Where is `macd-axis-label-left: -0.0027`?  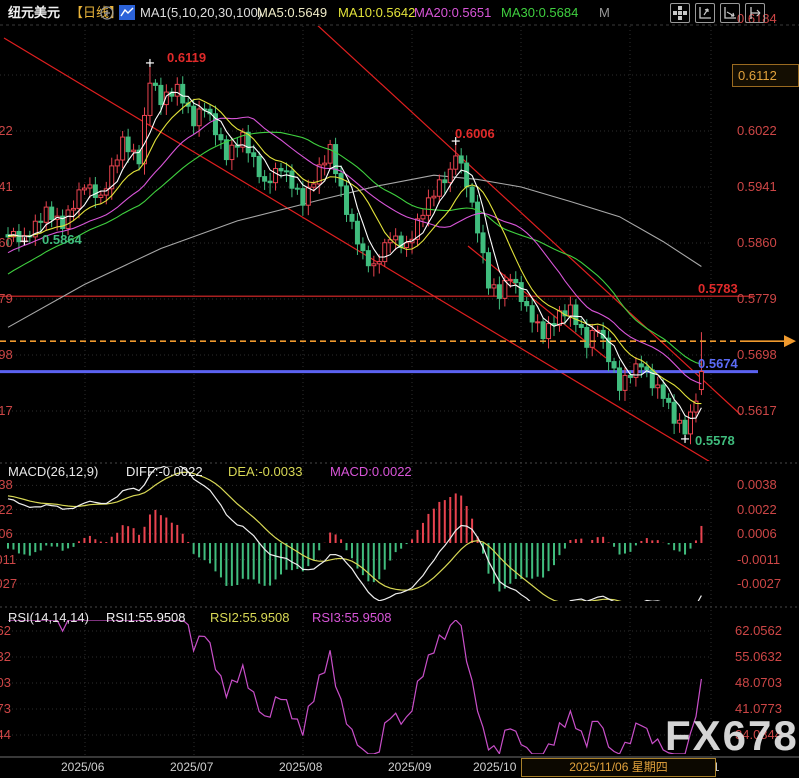 macd-axis-label-left: -0.0027 is located at coordinates (9, 583).